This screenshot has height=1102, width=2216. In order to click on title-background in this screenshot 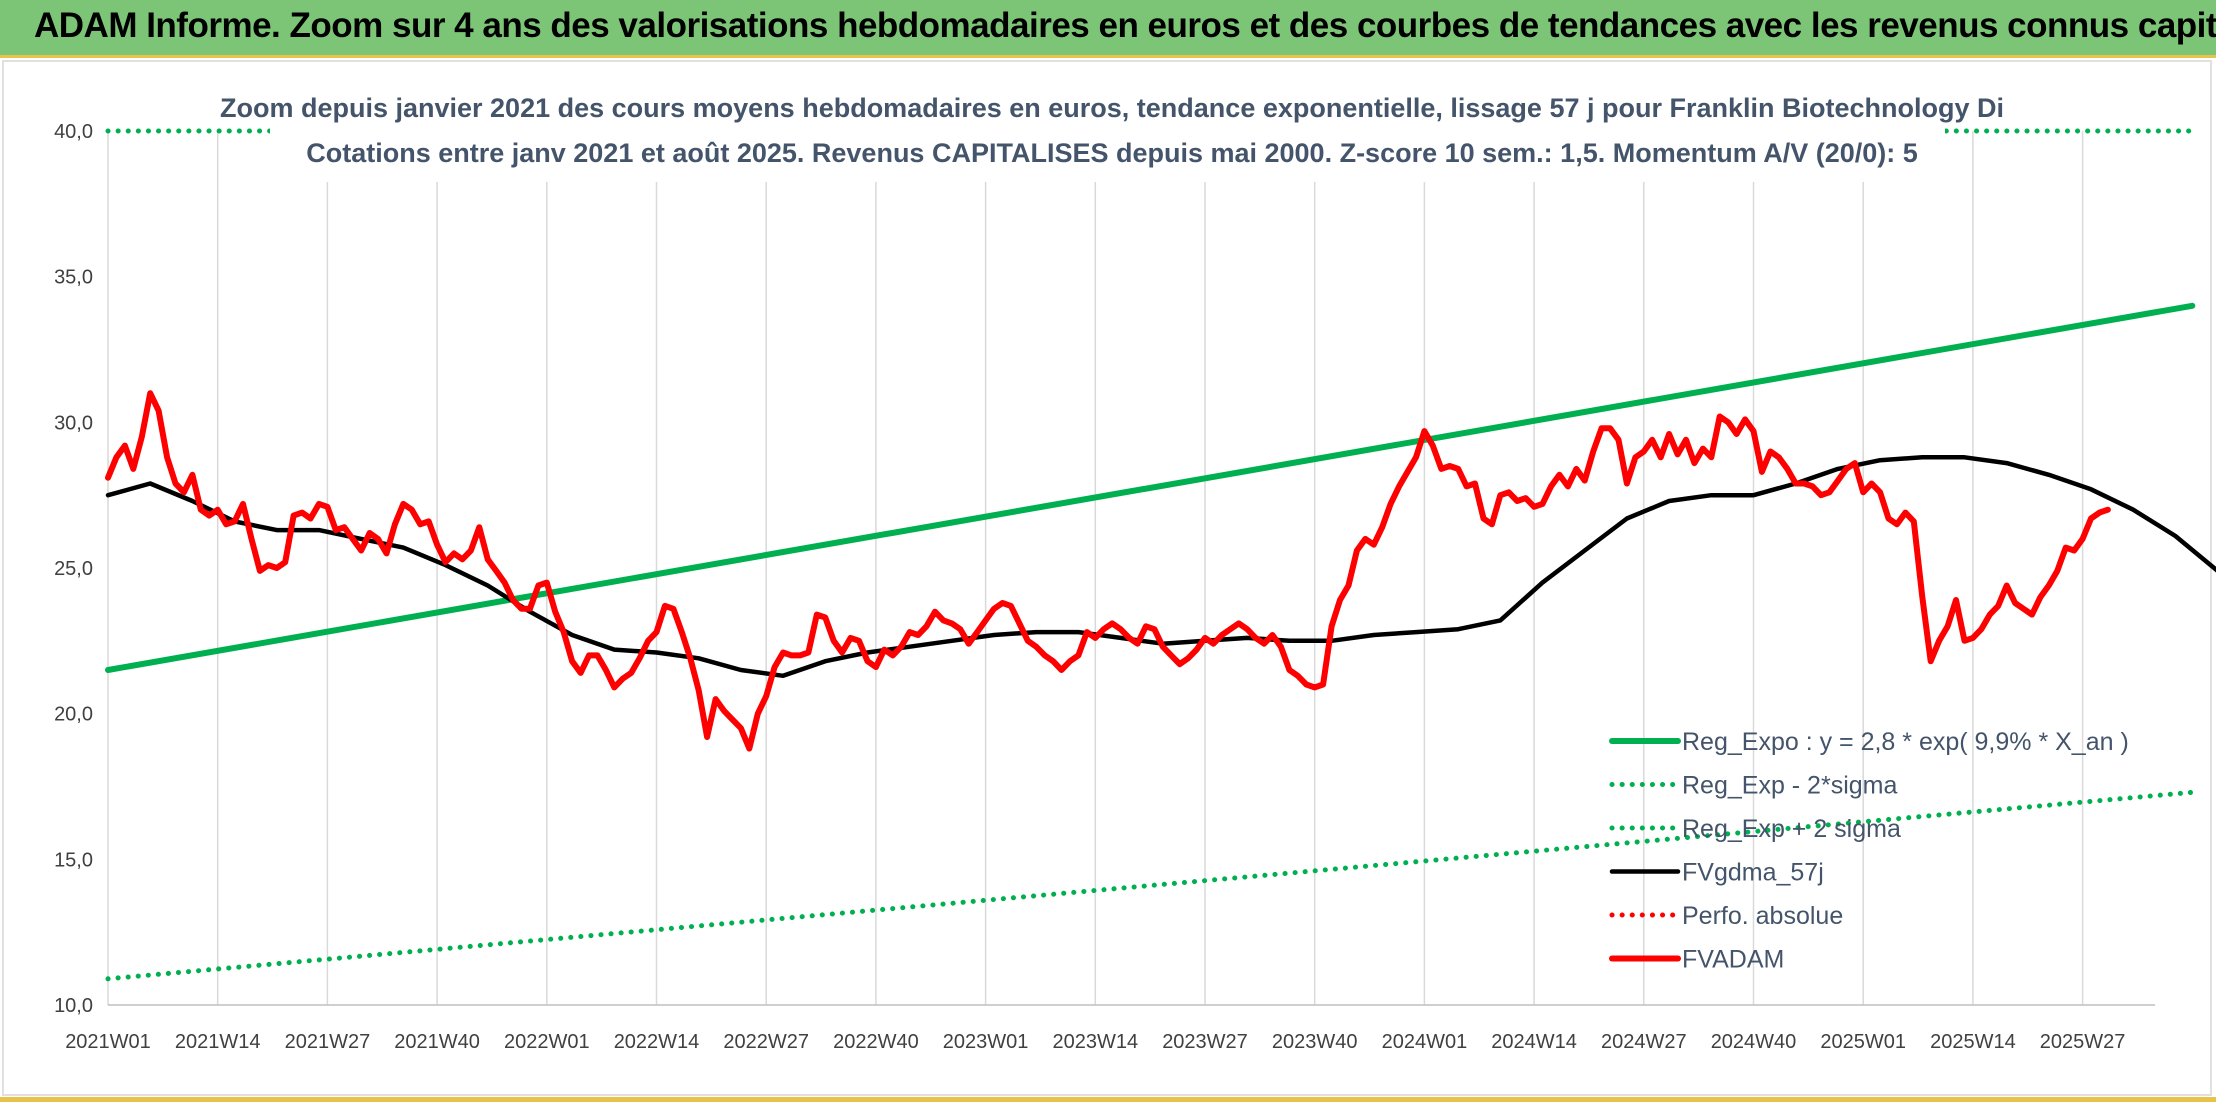, I will do `click(1107, 132)`.